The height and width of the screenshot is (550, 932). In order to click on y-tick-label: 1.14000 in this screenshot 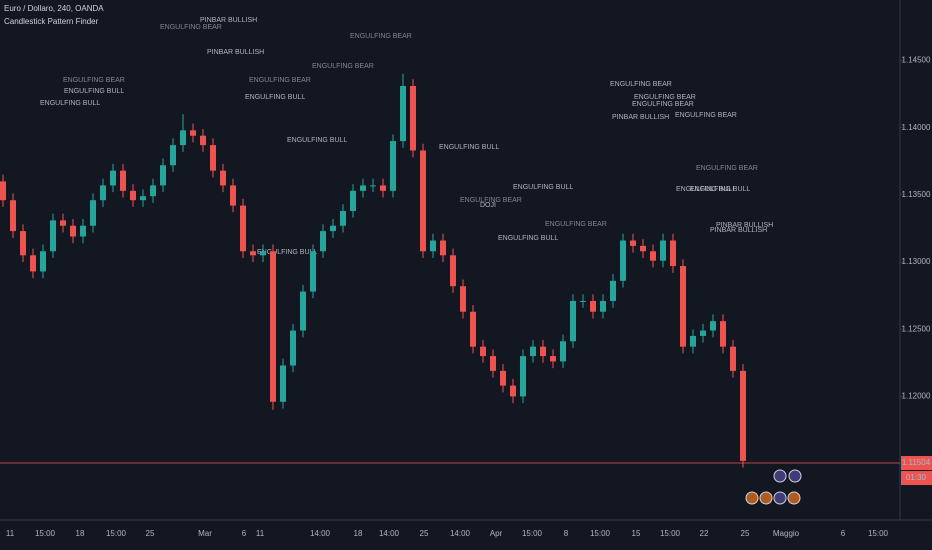, I will do `click(916, 127)`.